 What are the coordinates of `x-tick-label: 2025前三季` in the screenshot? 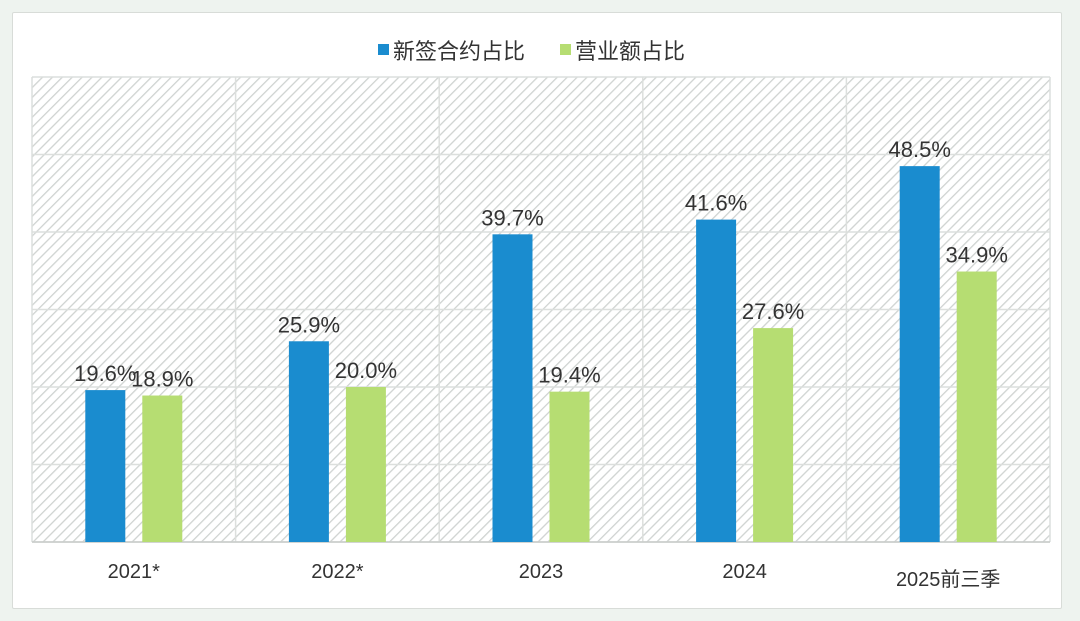 It's located at (948, 579).